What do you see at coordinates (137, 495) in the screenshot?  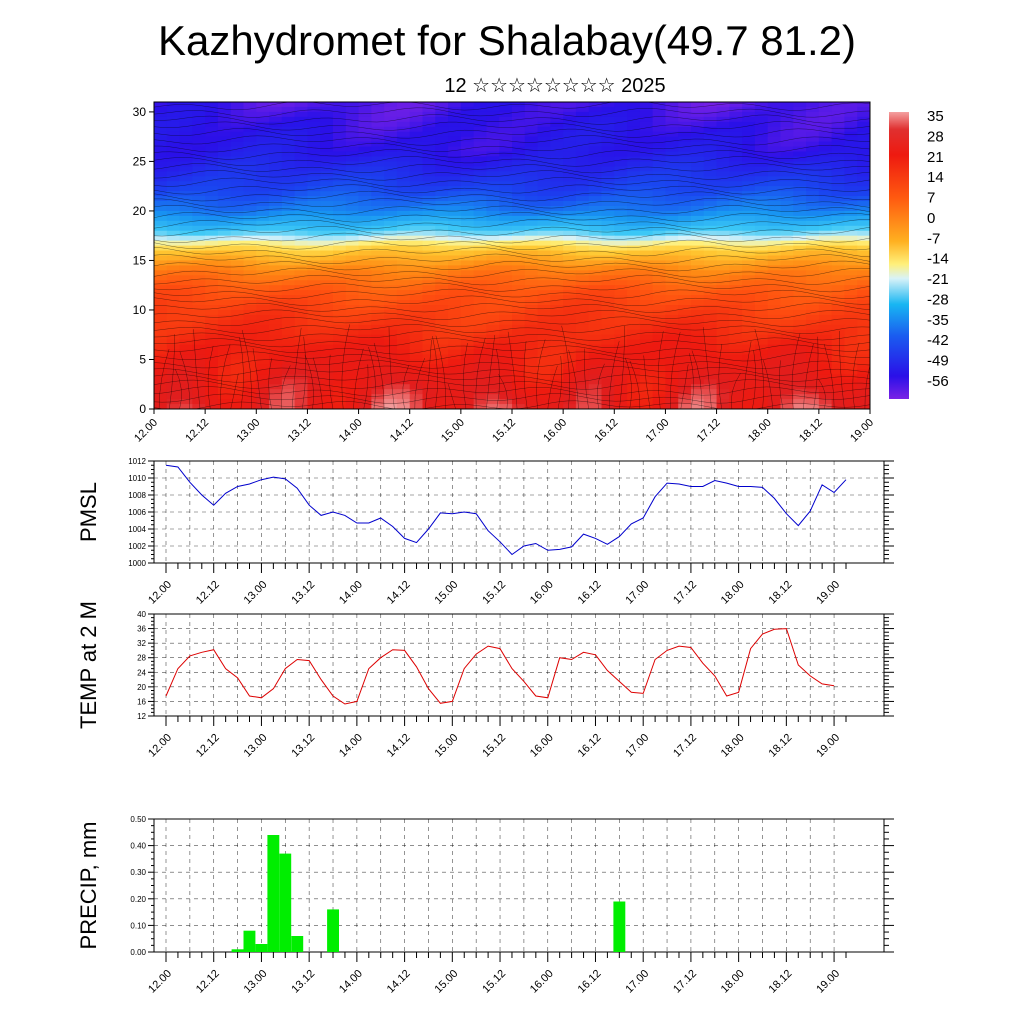 I see `y-tick-label: 1008` at bounding box center [137, 495].